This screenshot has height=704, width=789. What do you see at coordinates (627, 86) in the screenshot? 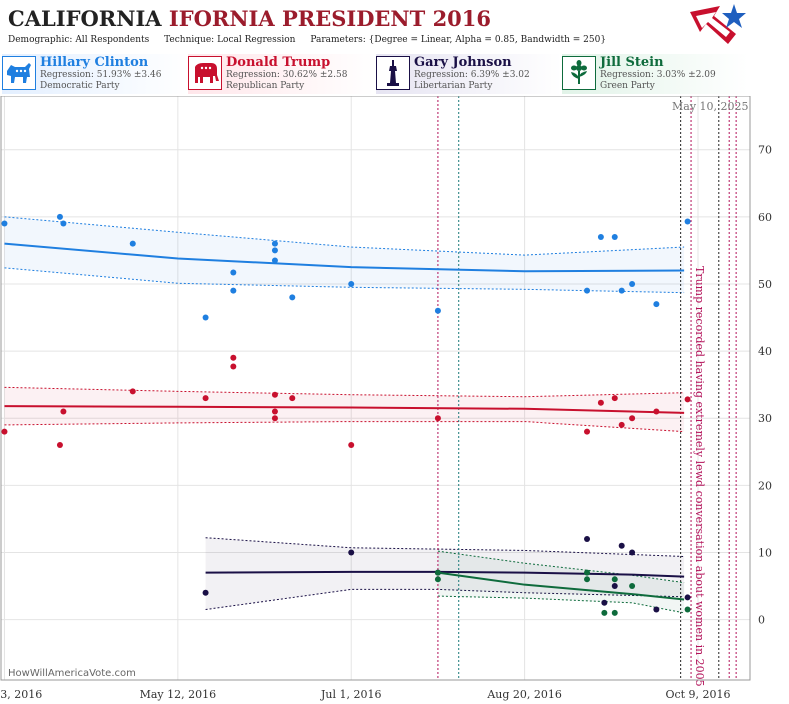
I see `candidate-party: Green Party` at bounding box center [627, 86].